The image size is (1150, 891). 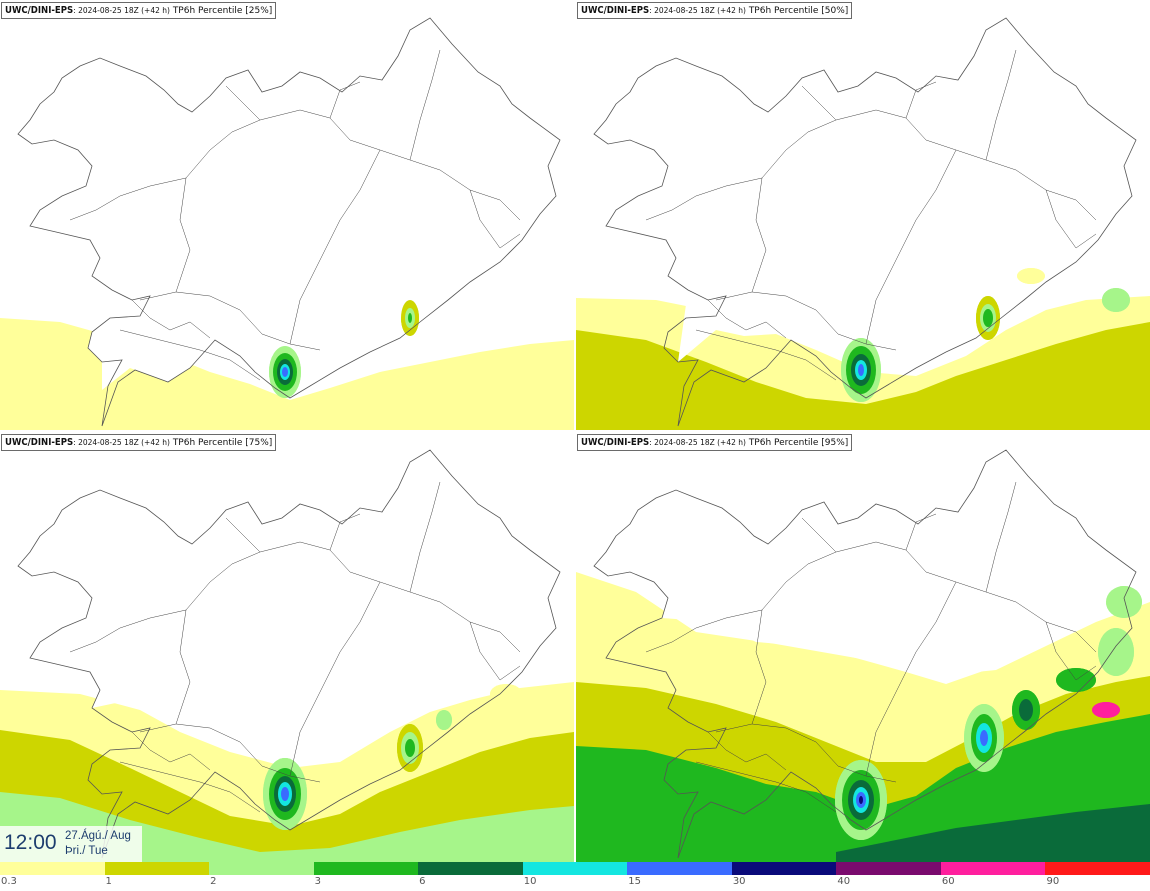 What do you see at coordinates (948, 881) in the screenshot?
I see `colorbar-tick-label: 60` at bounding box center [948, 881].